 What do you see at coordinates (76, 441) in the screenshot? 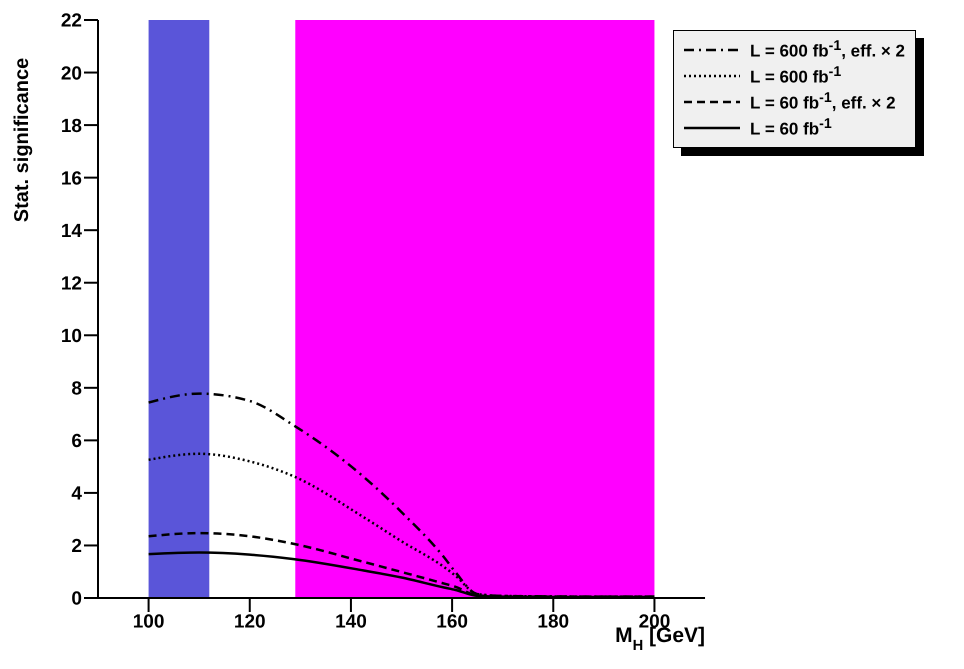
I see `y-tick-label: 6` at bounding box center [76, 441].